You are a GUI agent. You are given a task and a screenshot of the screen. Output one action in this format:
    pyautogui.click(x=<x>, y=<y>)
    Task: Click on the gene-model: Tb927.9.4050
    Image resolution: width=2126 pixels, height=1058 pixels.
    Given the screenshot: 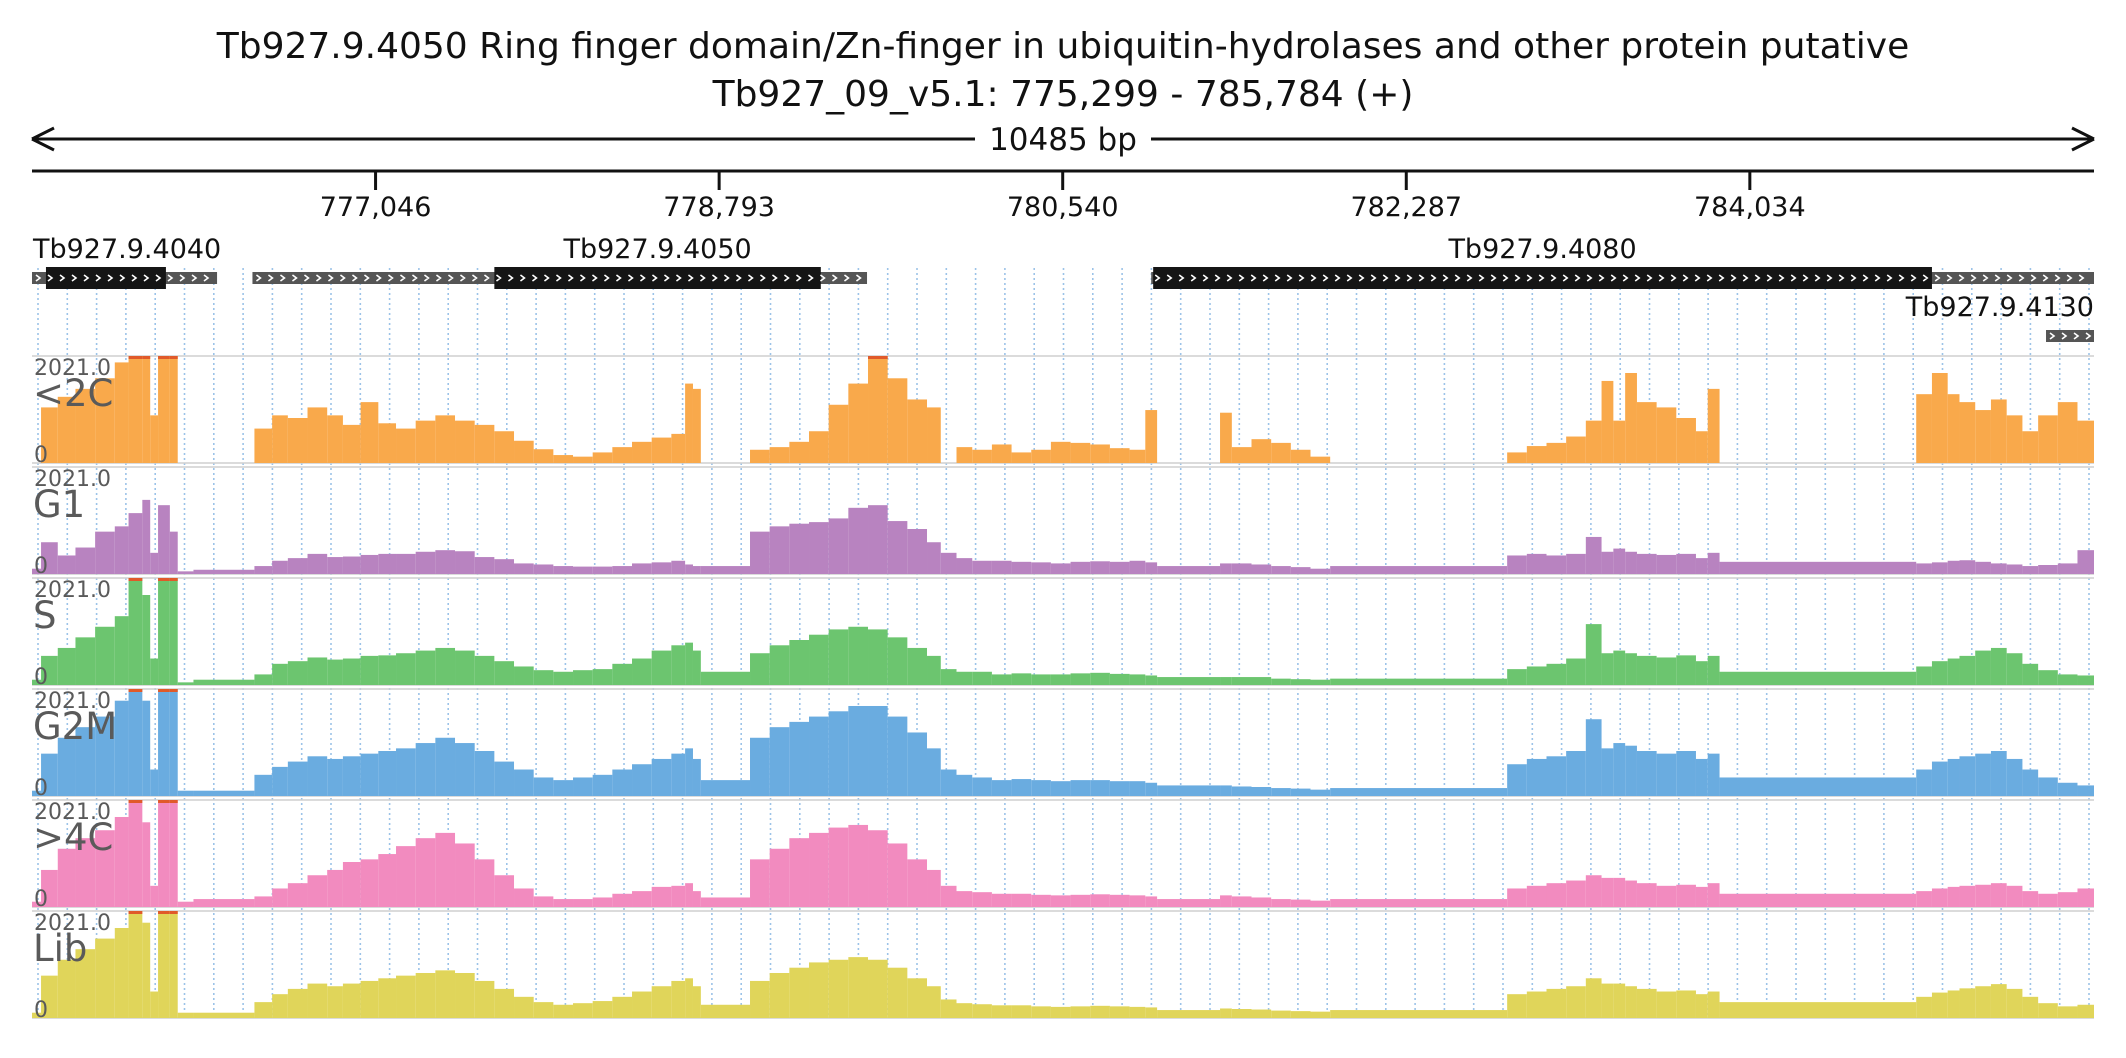 What is the action you would take?
    pyautogui.click(x=560, y=261)
    